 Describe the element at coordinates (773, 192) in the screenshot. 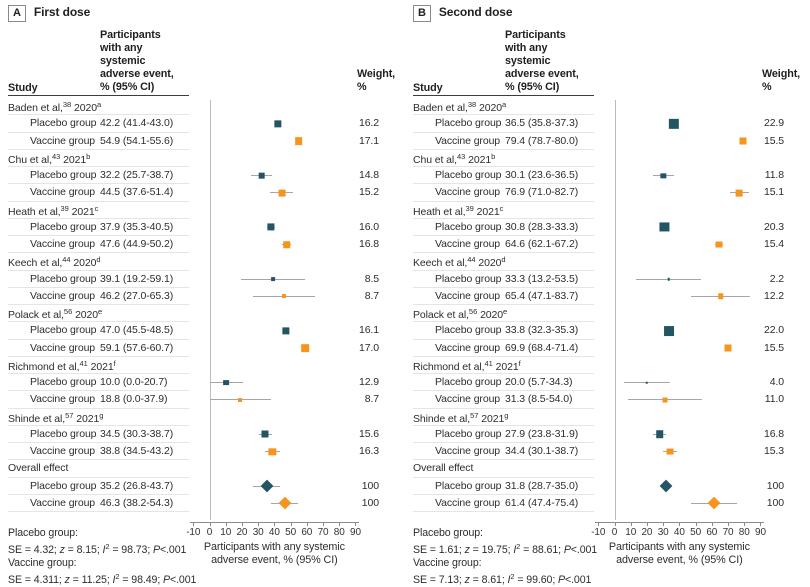

I see `weight-value: 15.1` at that location.